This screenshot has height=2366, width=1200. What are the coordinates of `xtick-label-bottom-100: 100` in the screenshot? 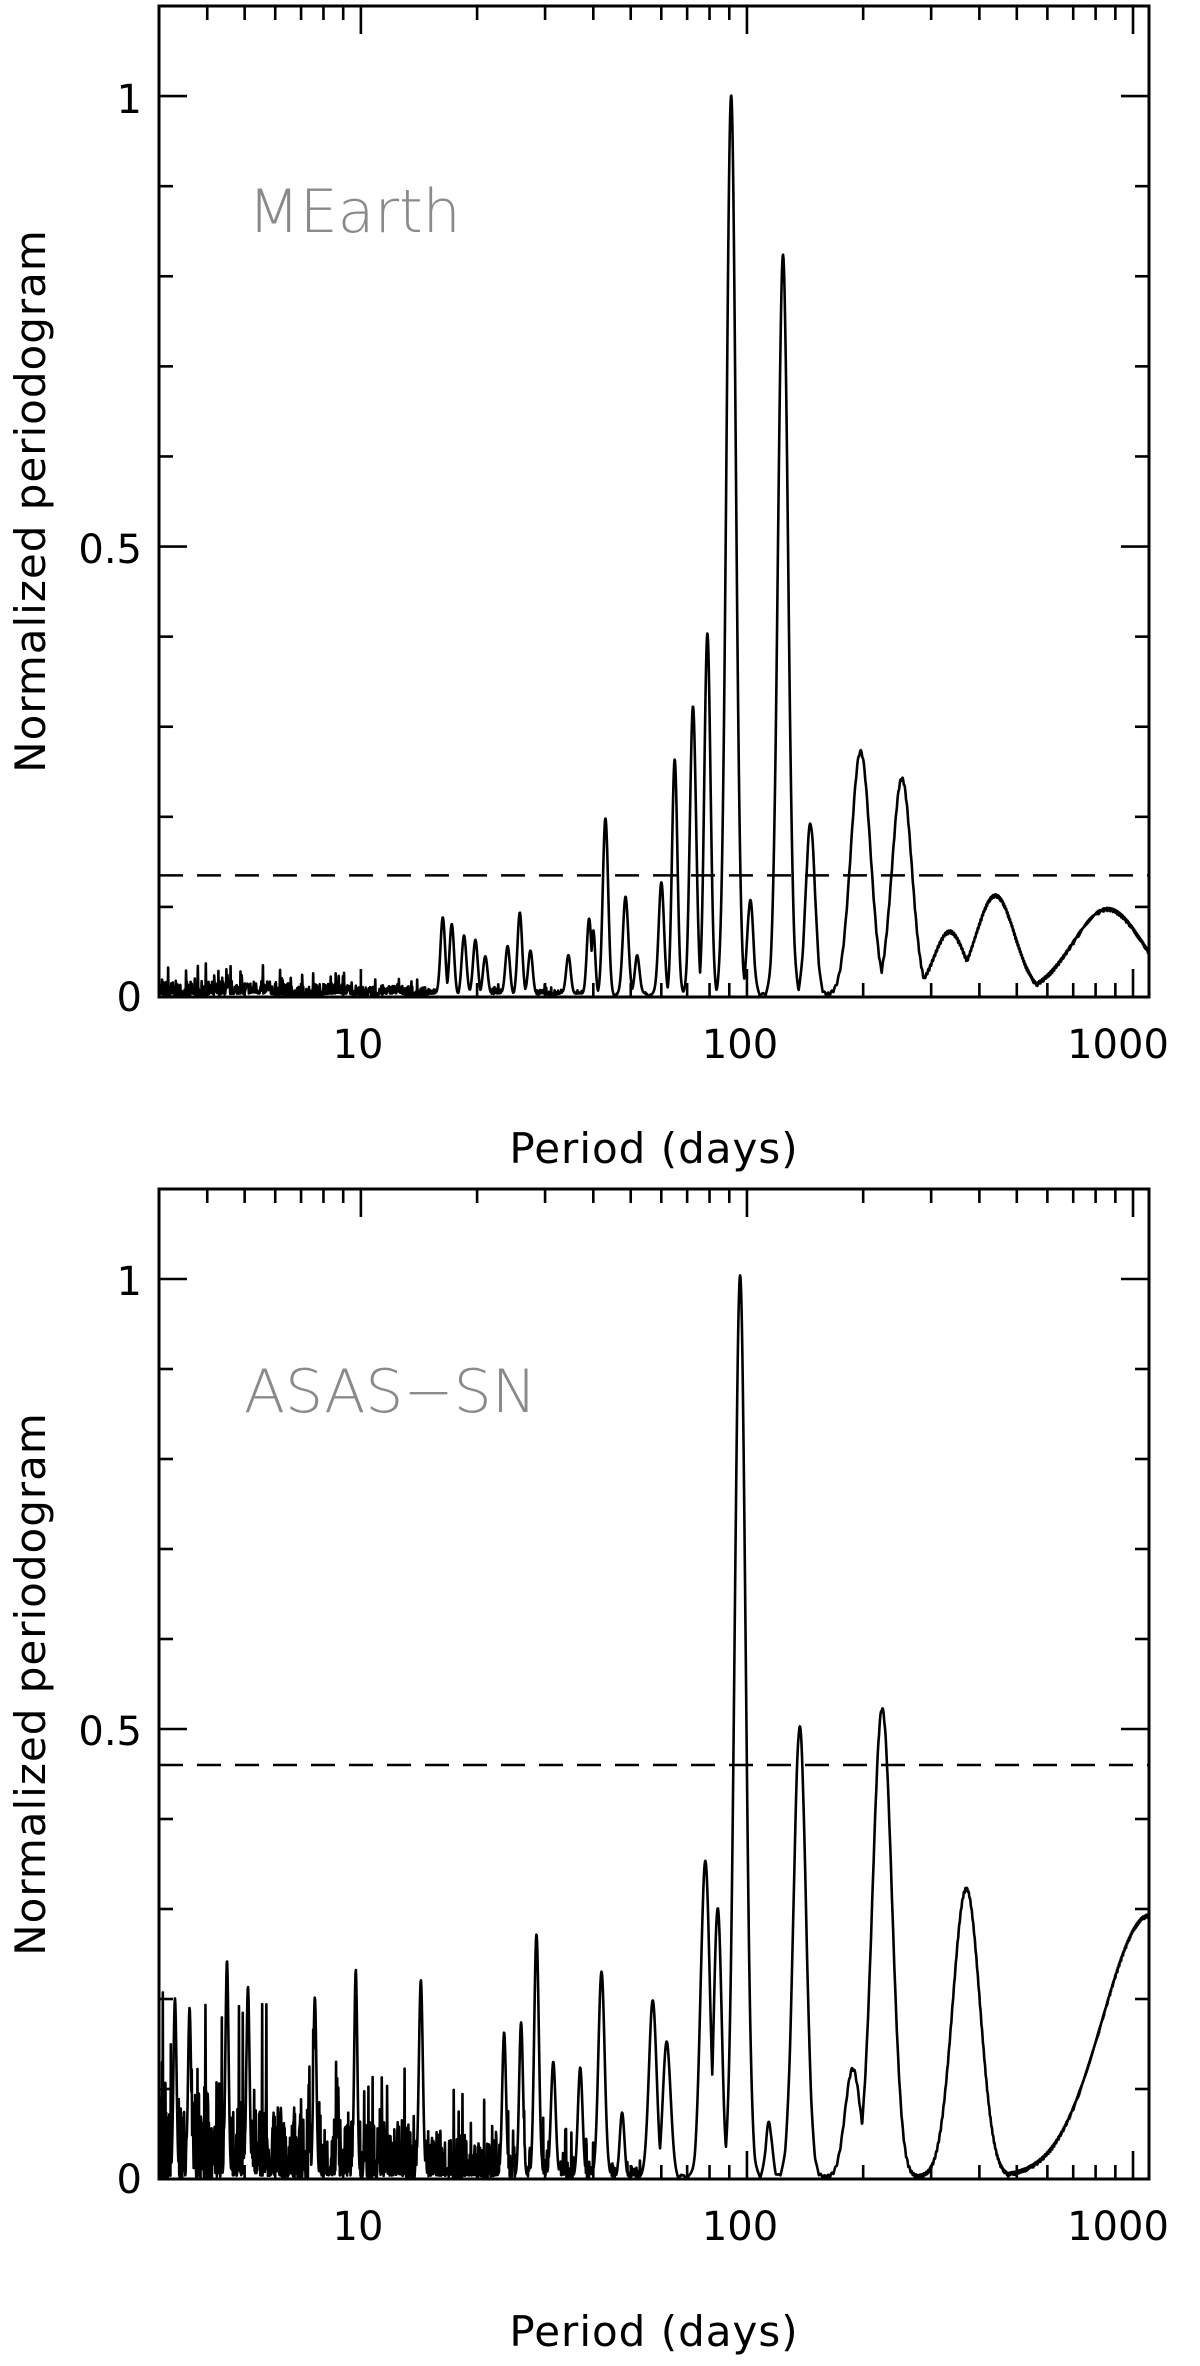 It's located at (740, 2227).